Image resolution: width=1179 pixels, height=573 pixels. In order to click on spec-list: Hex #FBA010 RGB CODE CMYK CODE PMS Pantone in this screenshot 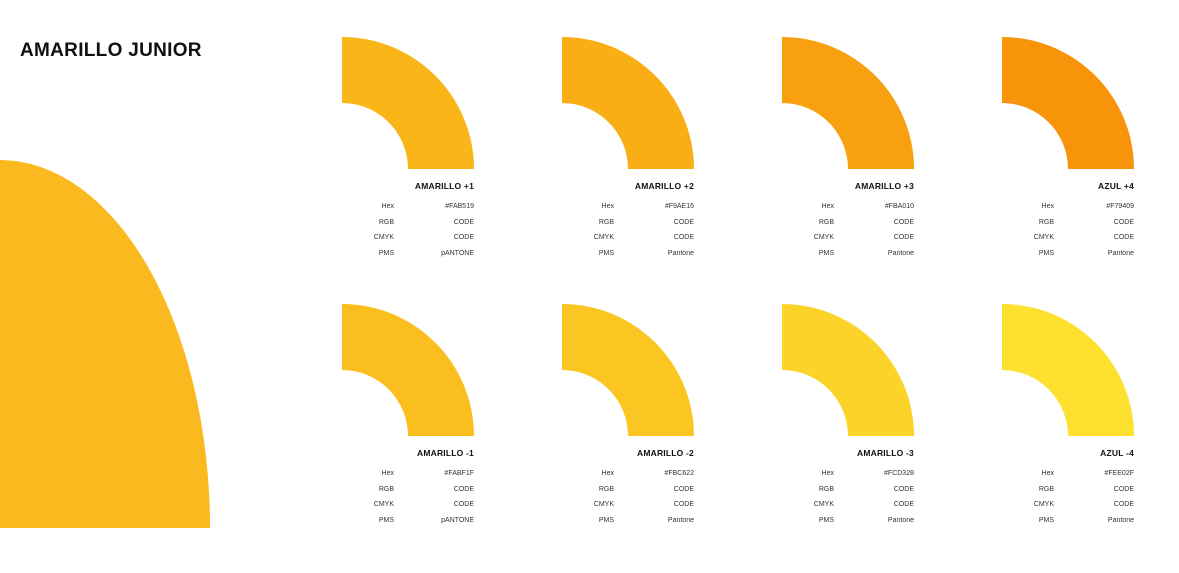, I will do `click(848, 230)`.